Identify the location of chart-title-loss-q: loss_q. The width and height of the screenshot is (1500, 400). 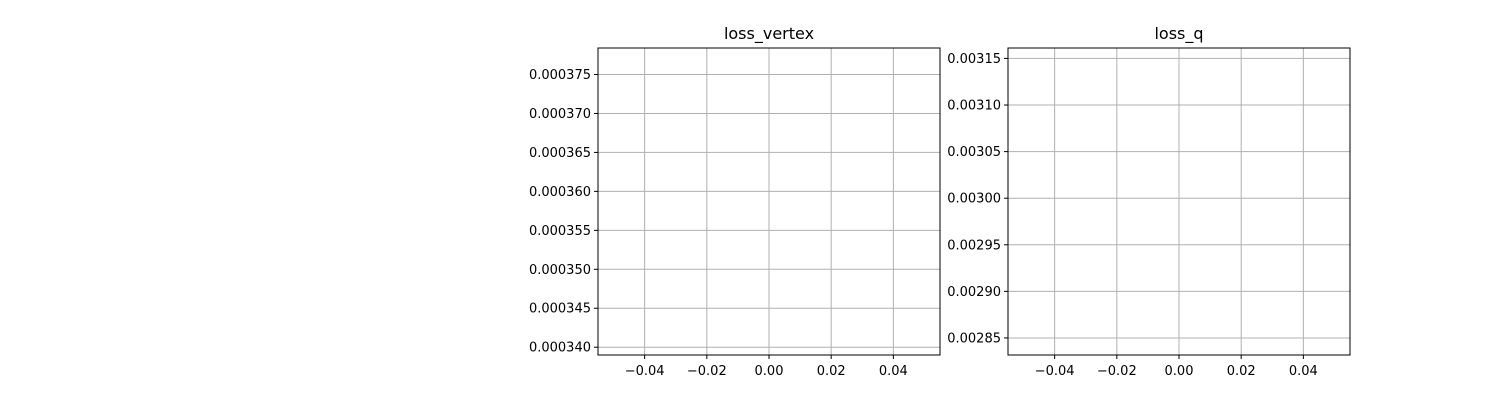
(1178, 34).